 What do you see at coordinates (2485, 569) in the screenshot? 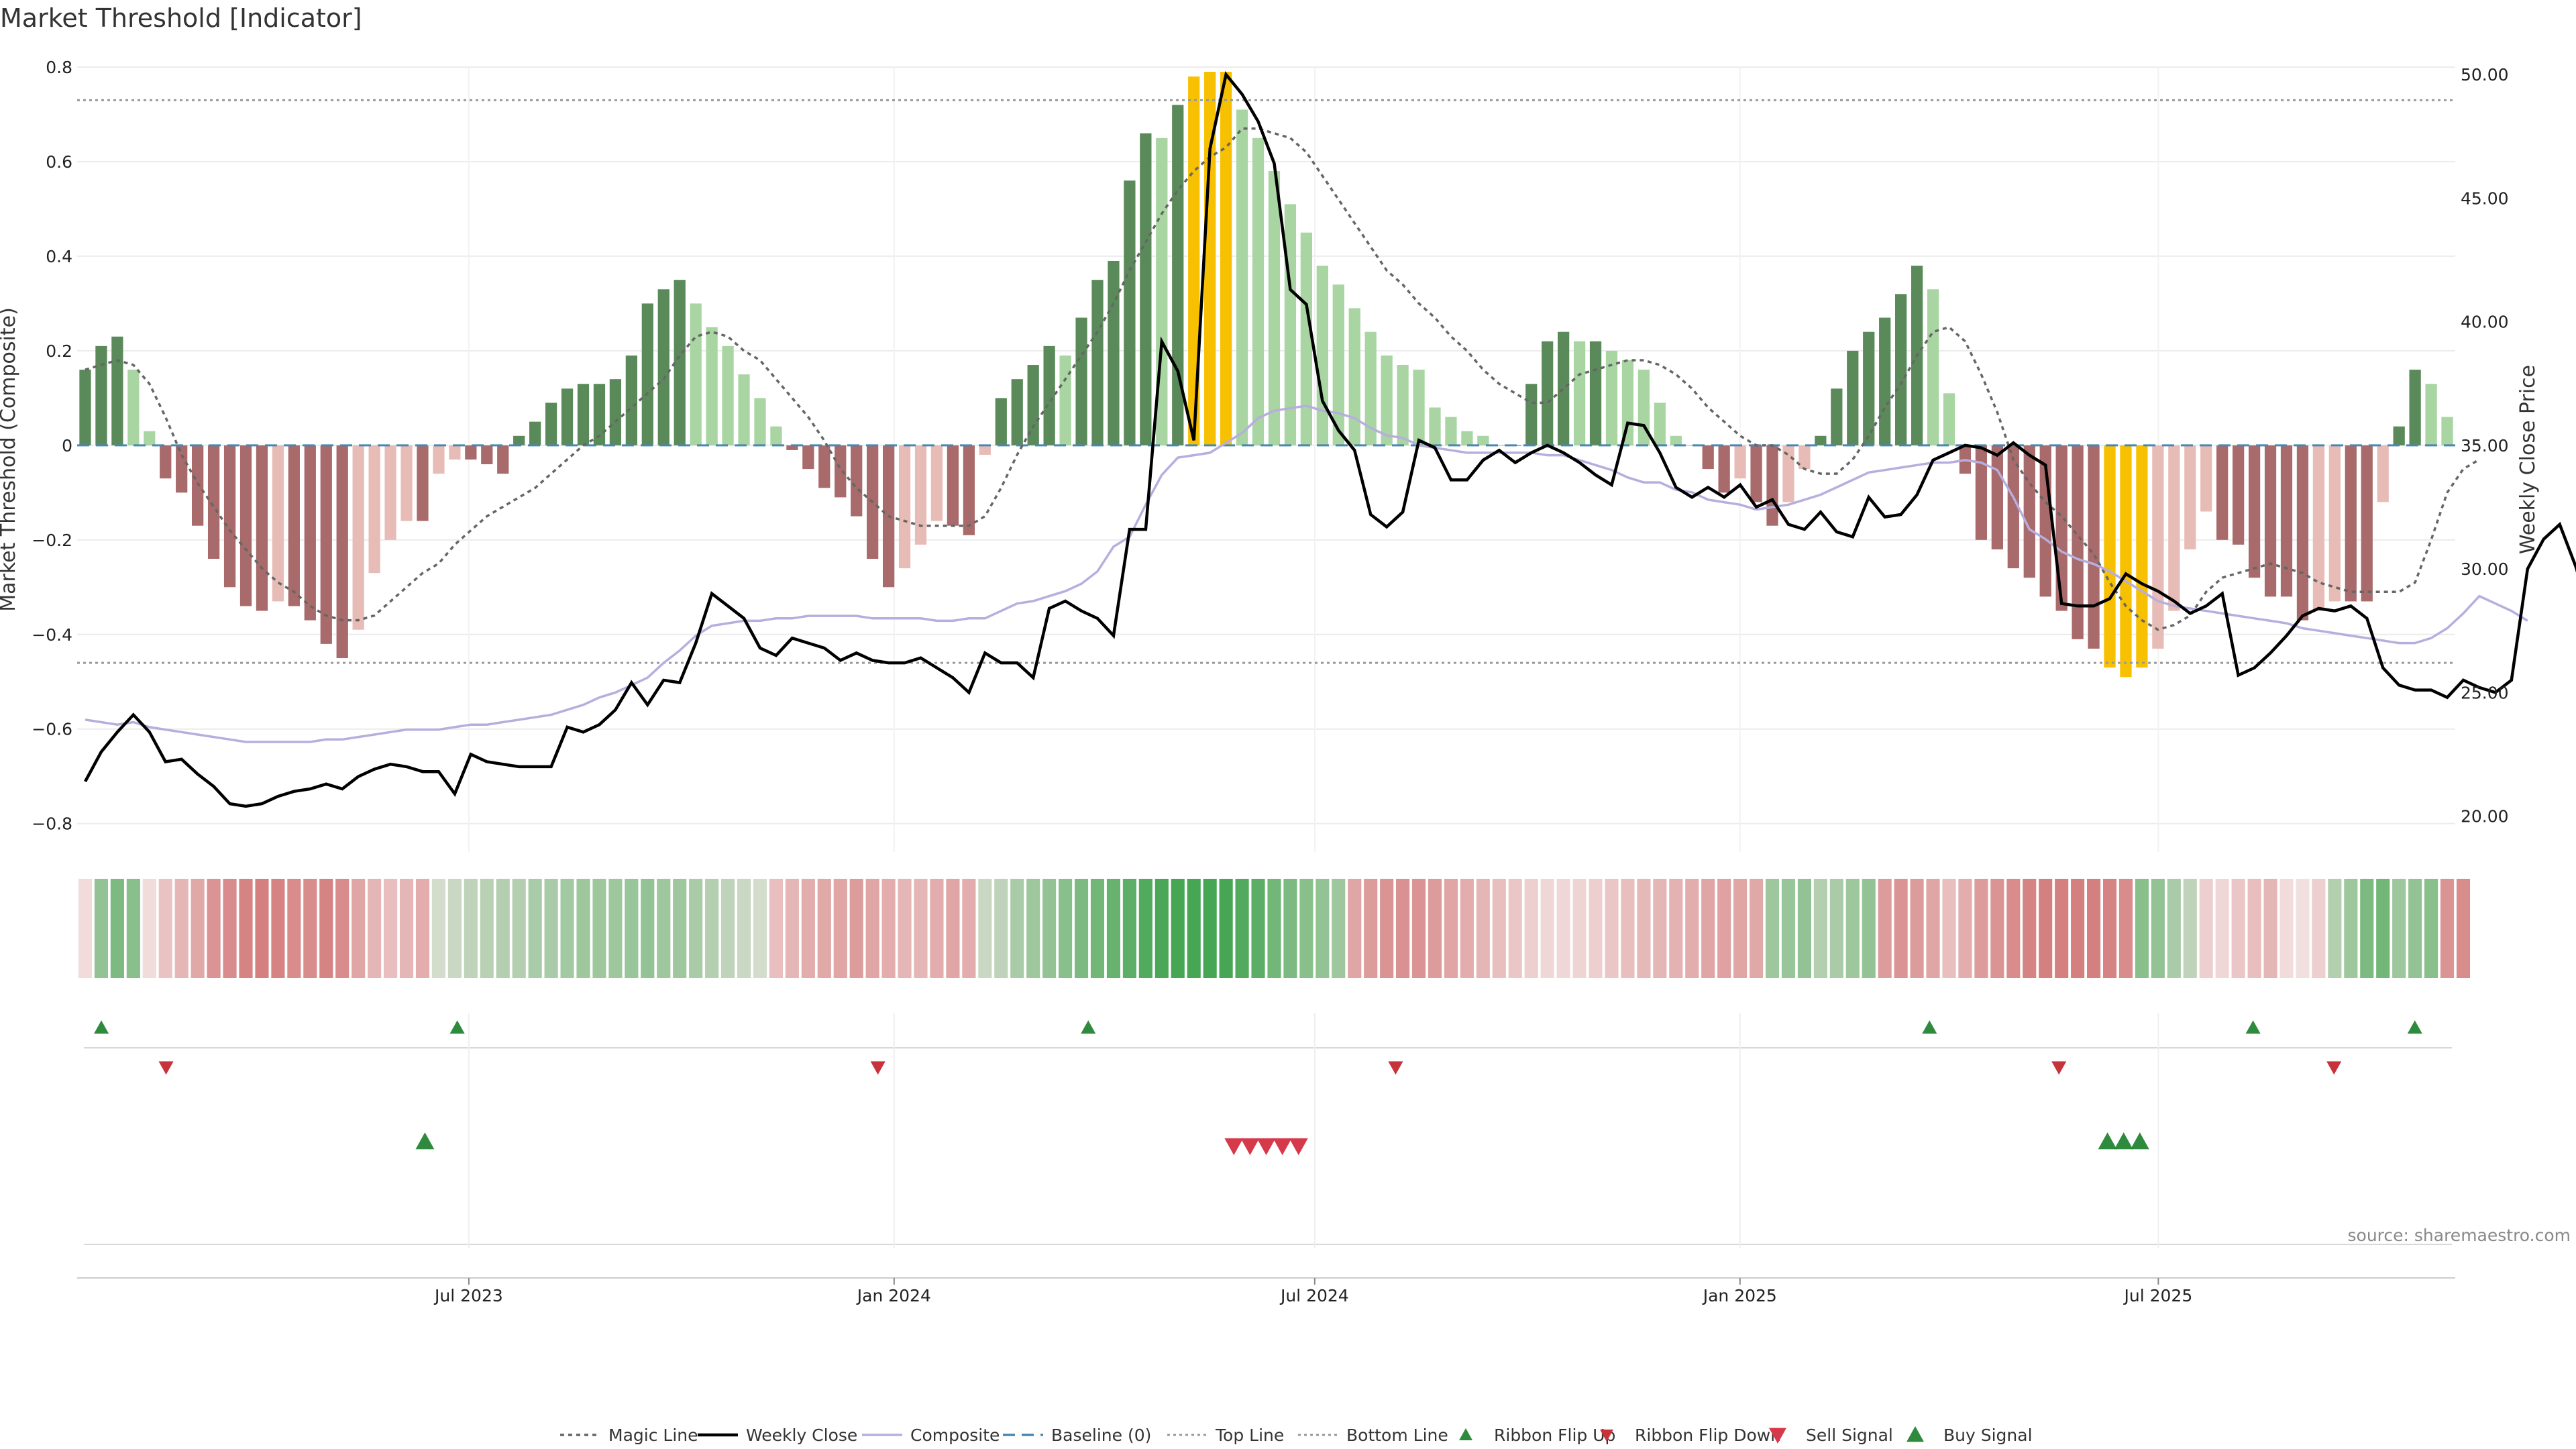
I see `y2-tick-label: 30.00` at bounding box center [2485, 569].